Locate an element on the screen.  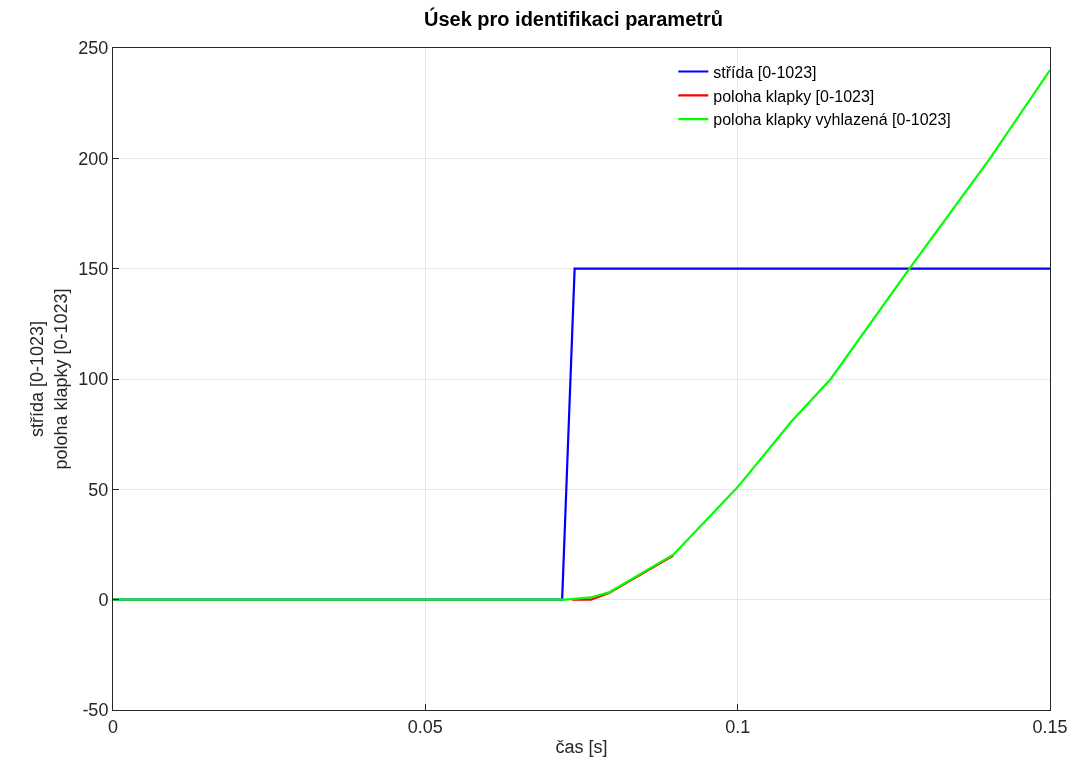
legend-label: poloha klapky vyhlazená [0-1023] is located at coordinates (832, 120).